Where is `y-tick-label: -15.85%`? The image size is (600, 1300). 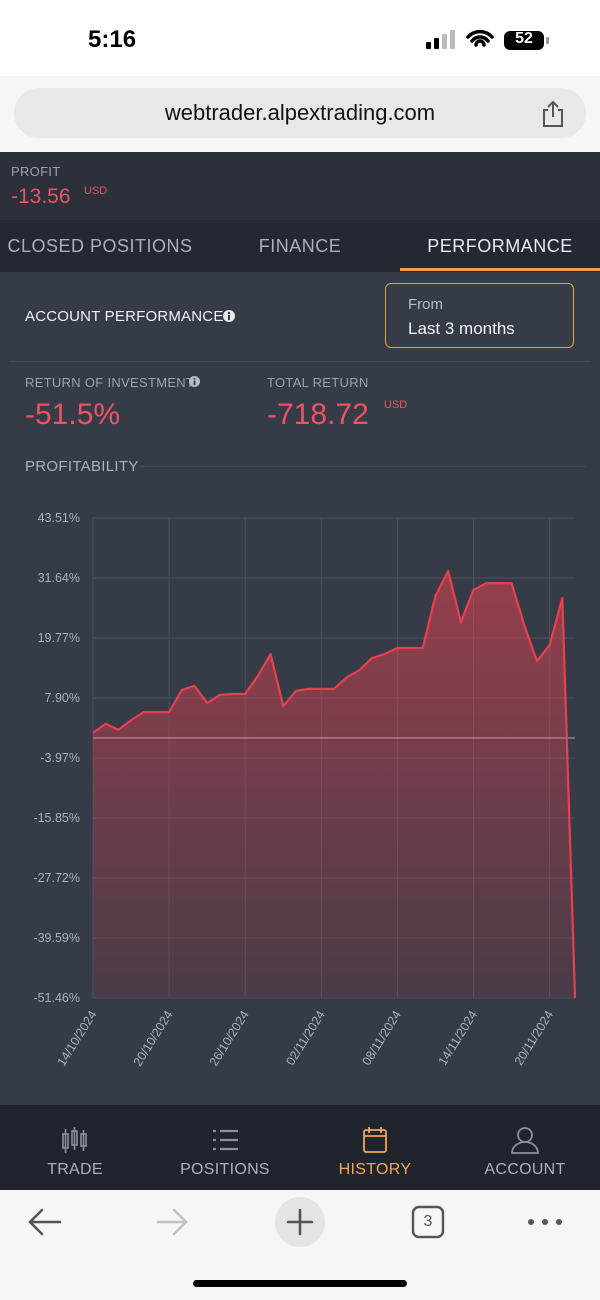 y-tick-label: -15.85% is located at coordinates (56, 818).